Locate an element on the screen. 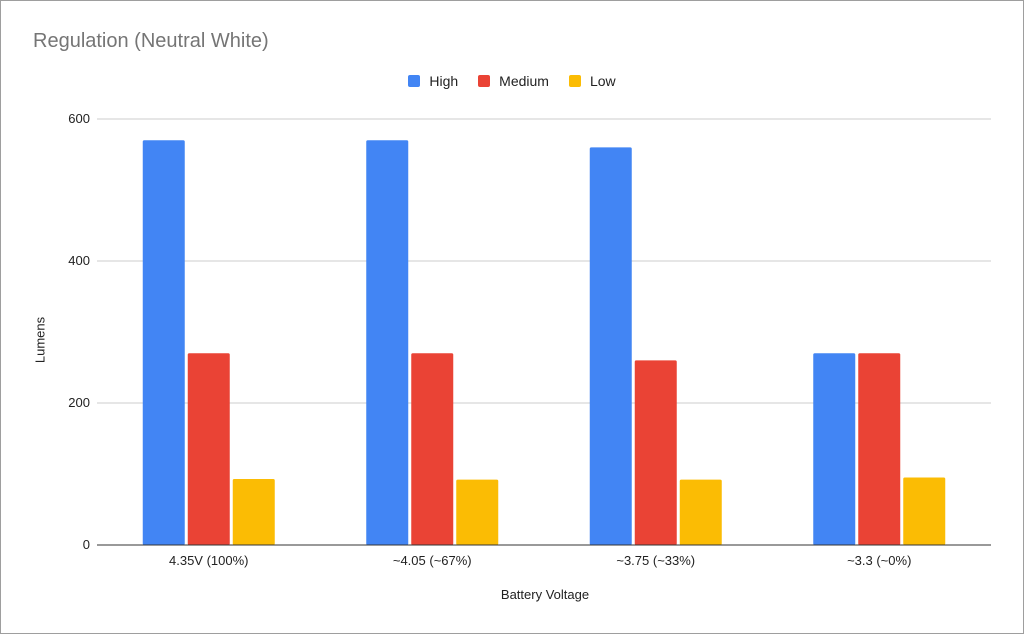  legend-item-medium: Medium is located at coordinates (513, 81).